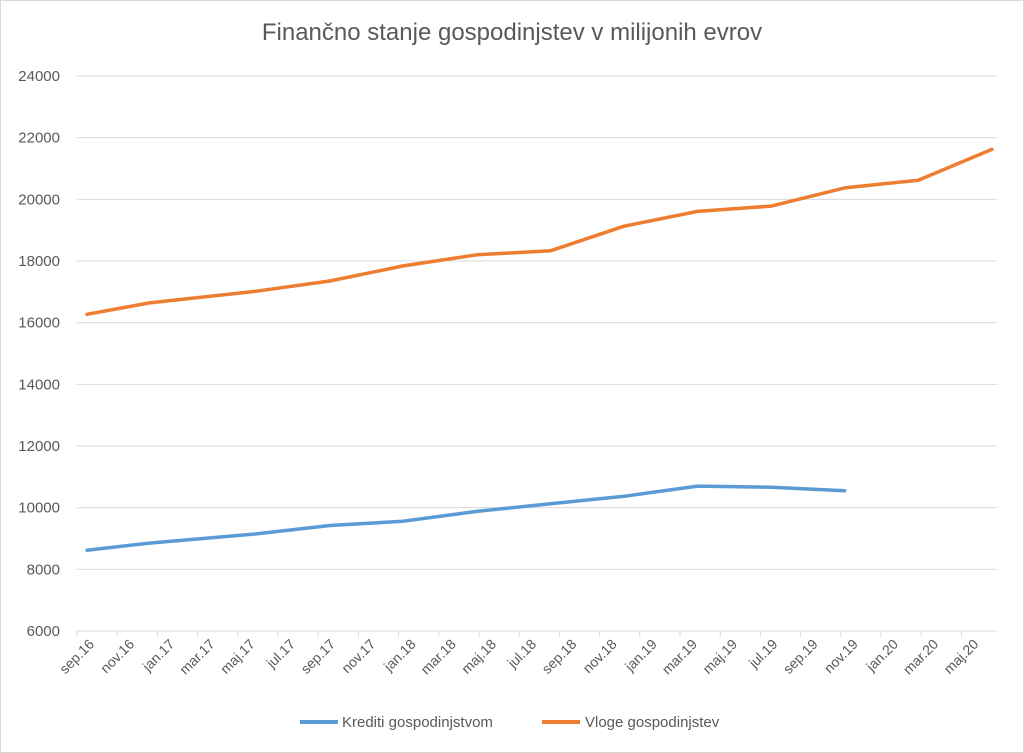 Image resolution: width=1024 pixels, height=753 pixels. I want to click on x-tick-label: jan.20, so click(881, 655).